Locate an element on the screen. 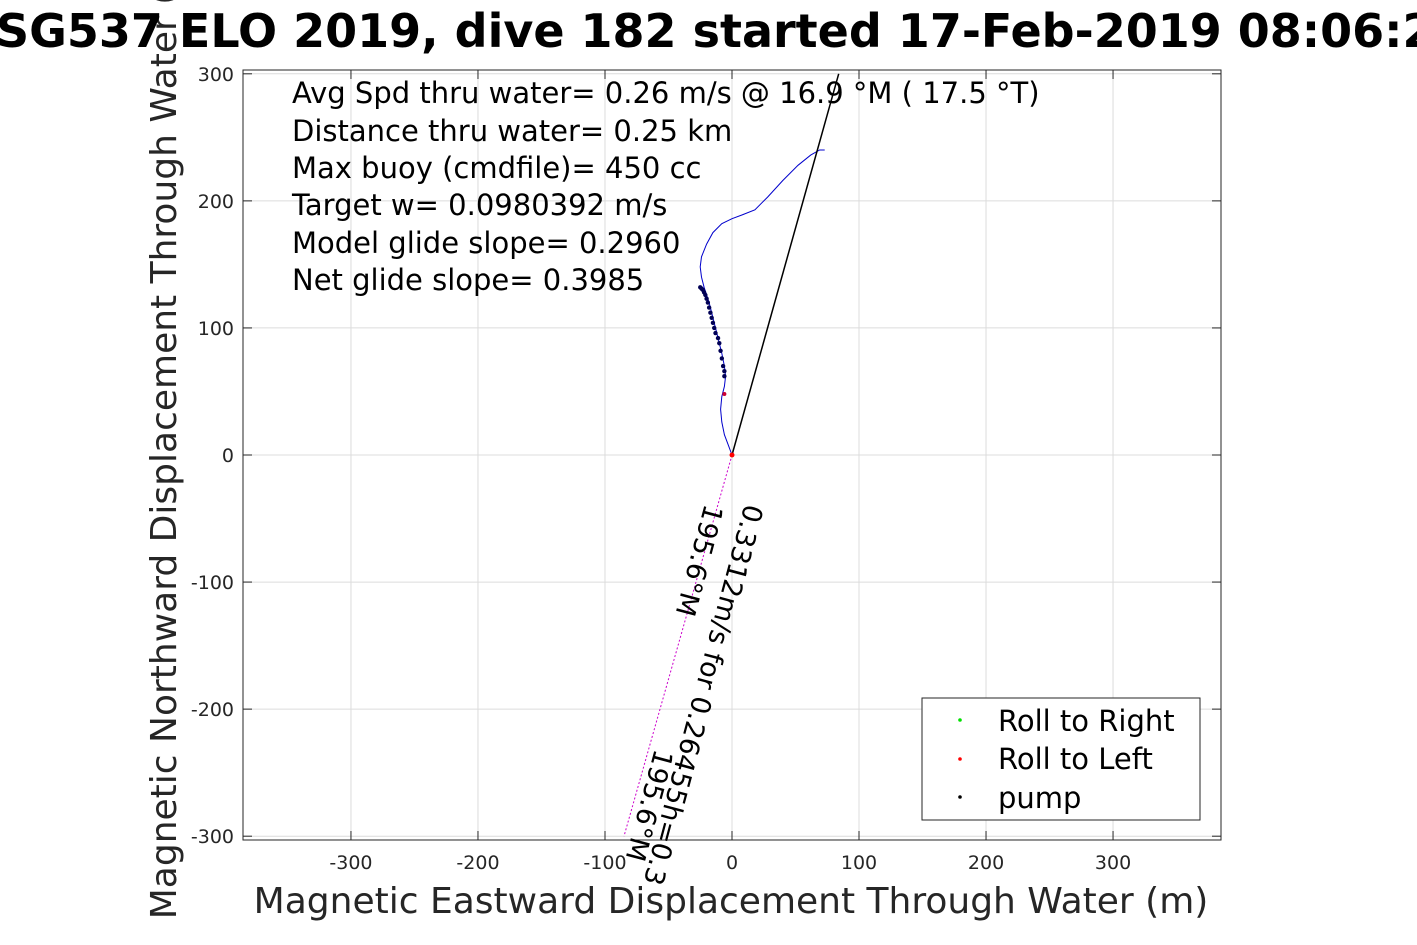 This screenshot has height=945, width=1417. overlay-layer is located at coordinates (731, 455).